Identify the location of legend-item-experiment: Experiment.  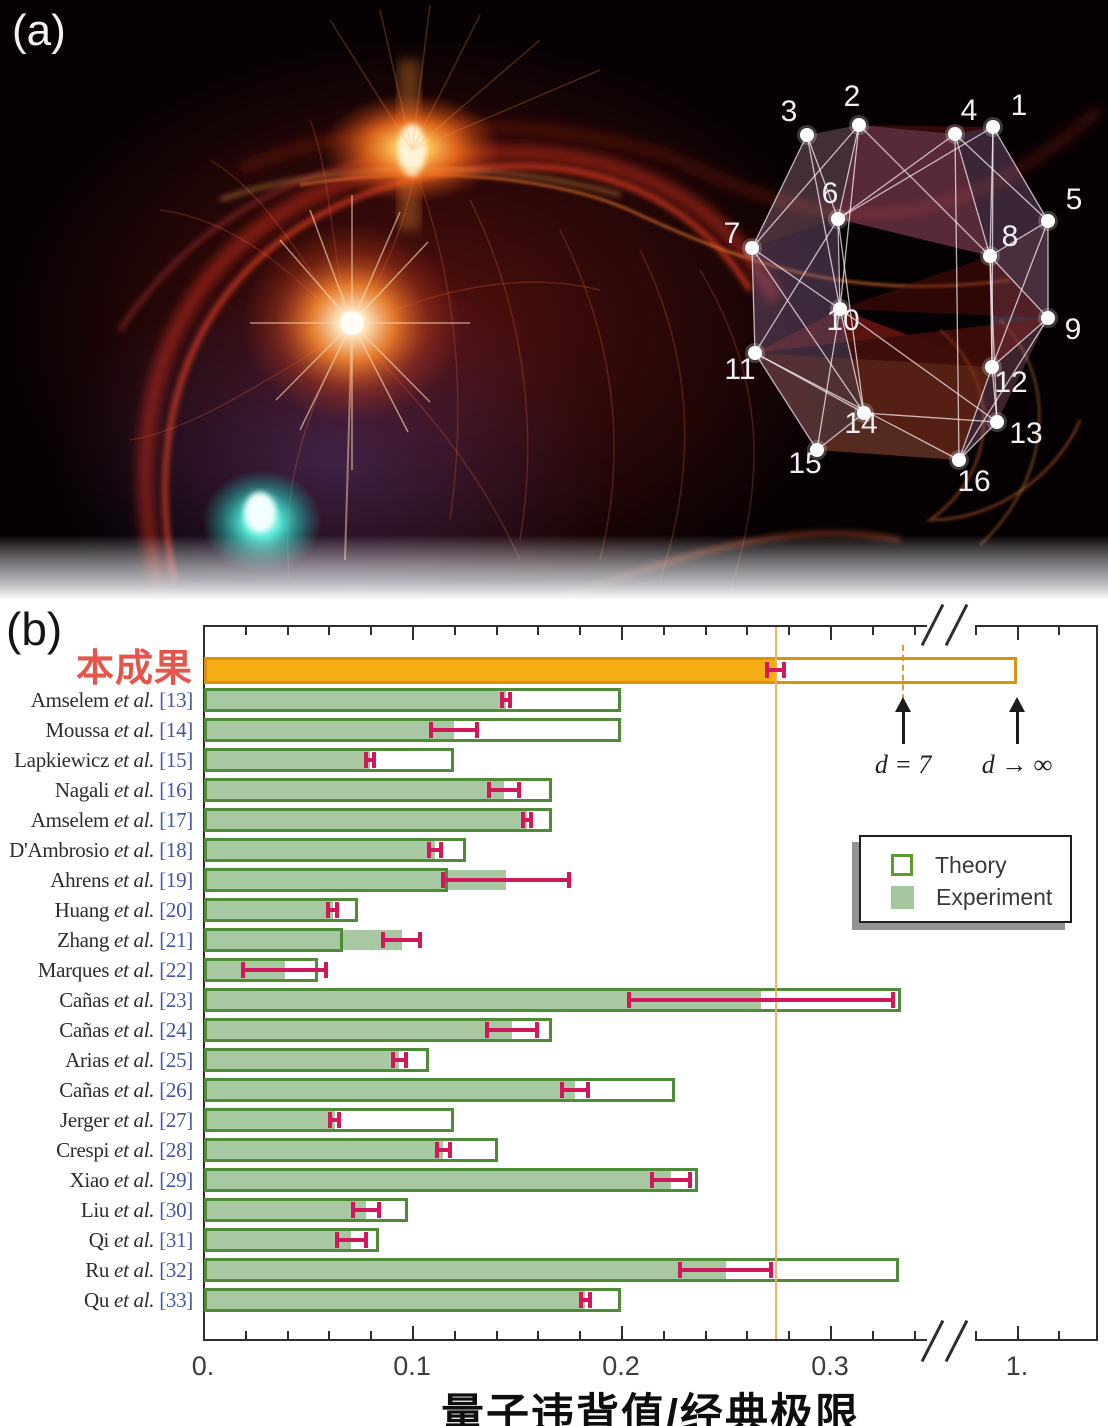
(980, 897).